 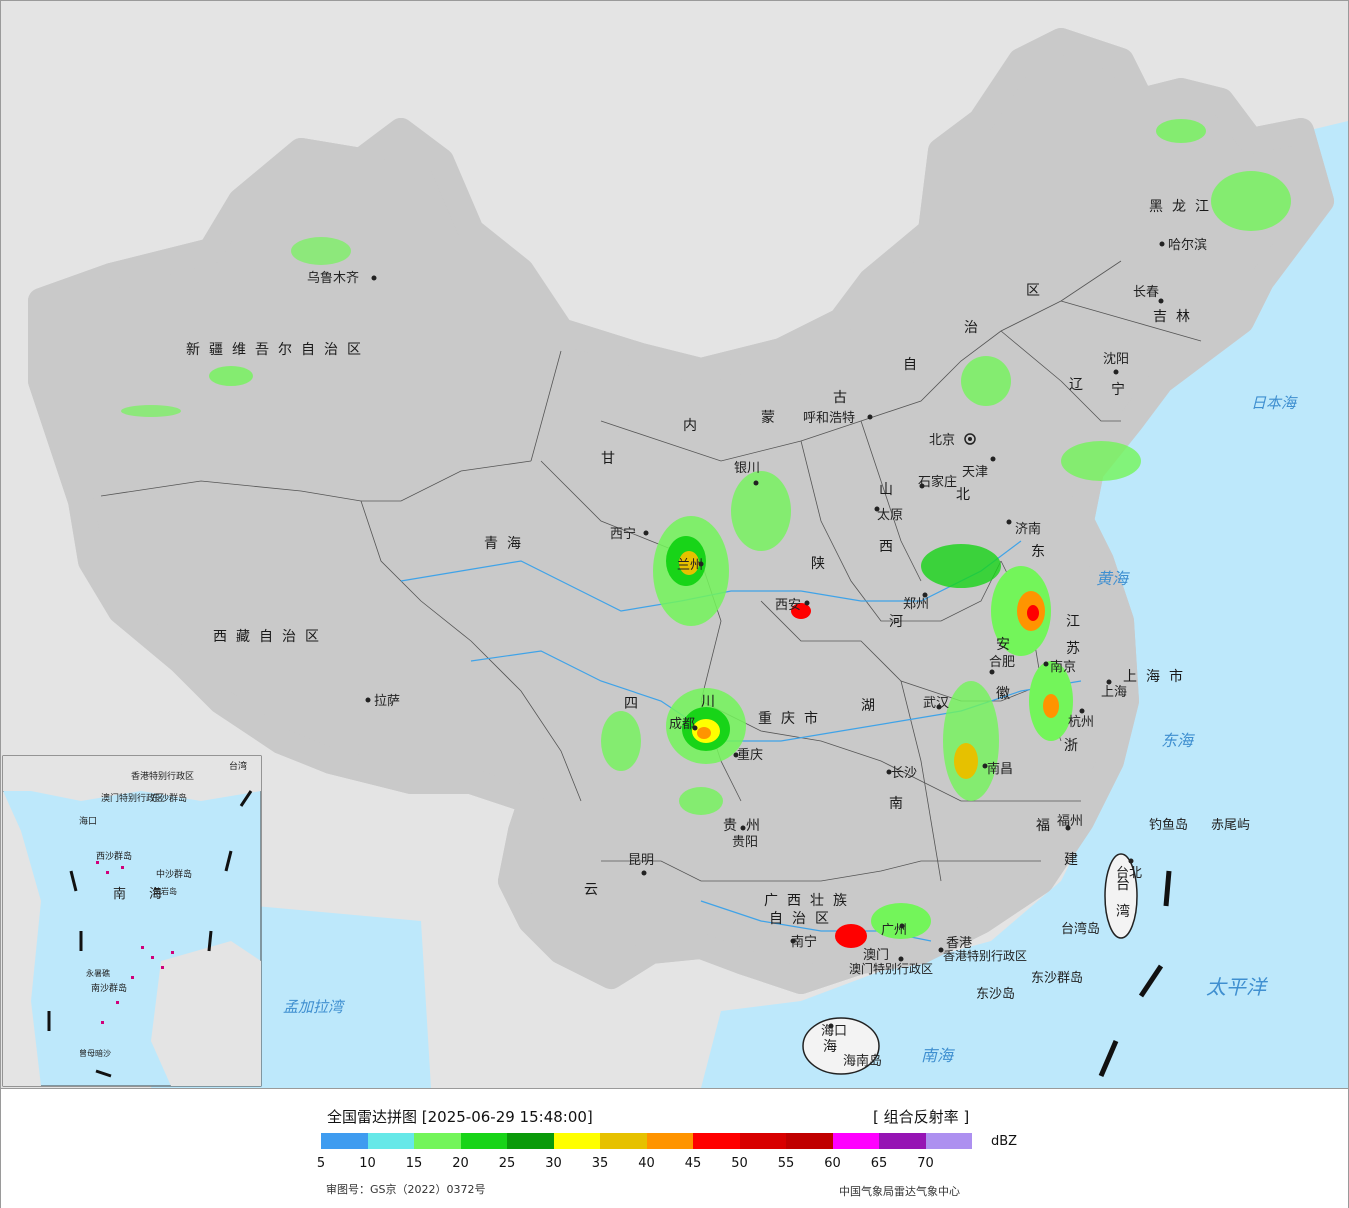 I want to click on province-an: 安, so click(x=1007, y=645).